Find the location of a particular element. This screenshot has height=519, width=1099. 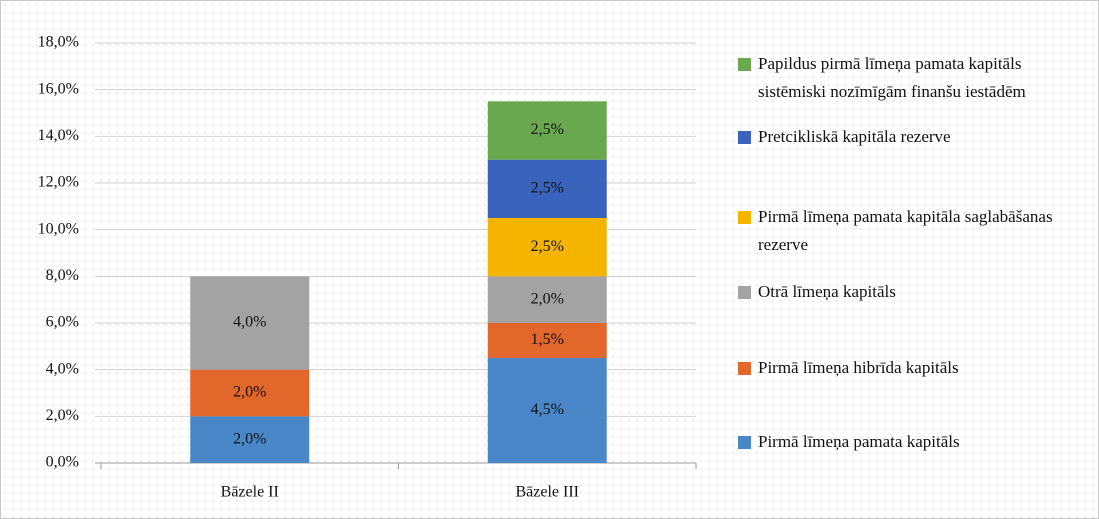

value-label: 4,0% is located at coordinates (249, 322).